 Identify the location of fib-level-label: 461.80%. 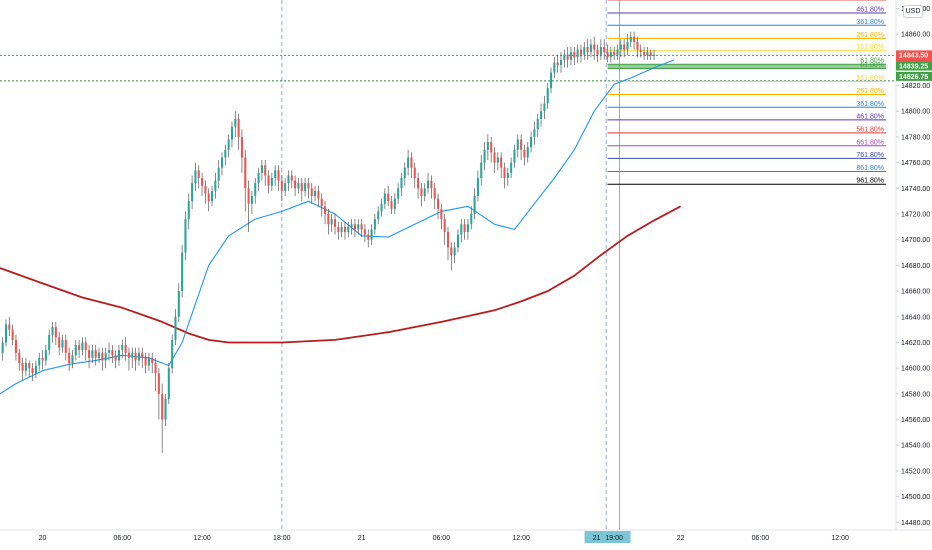
(870, 9).